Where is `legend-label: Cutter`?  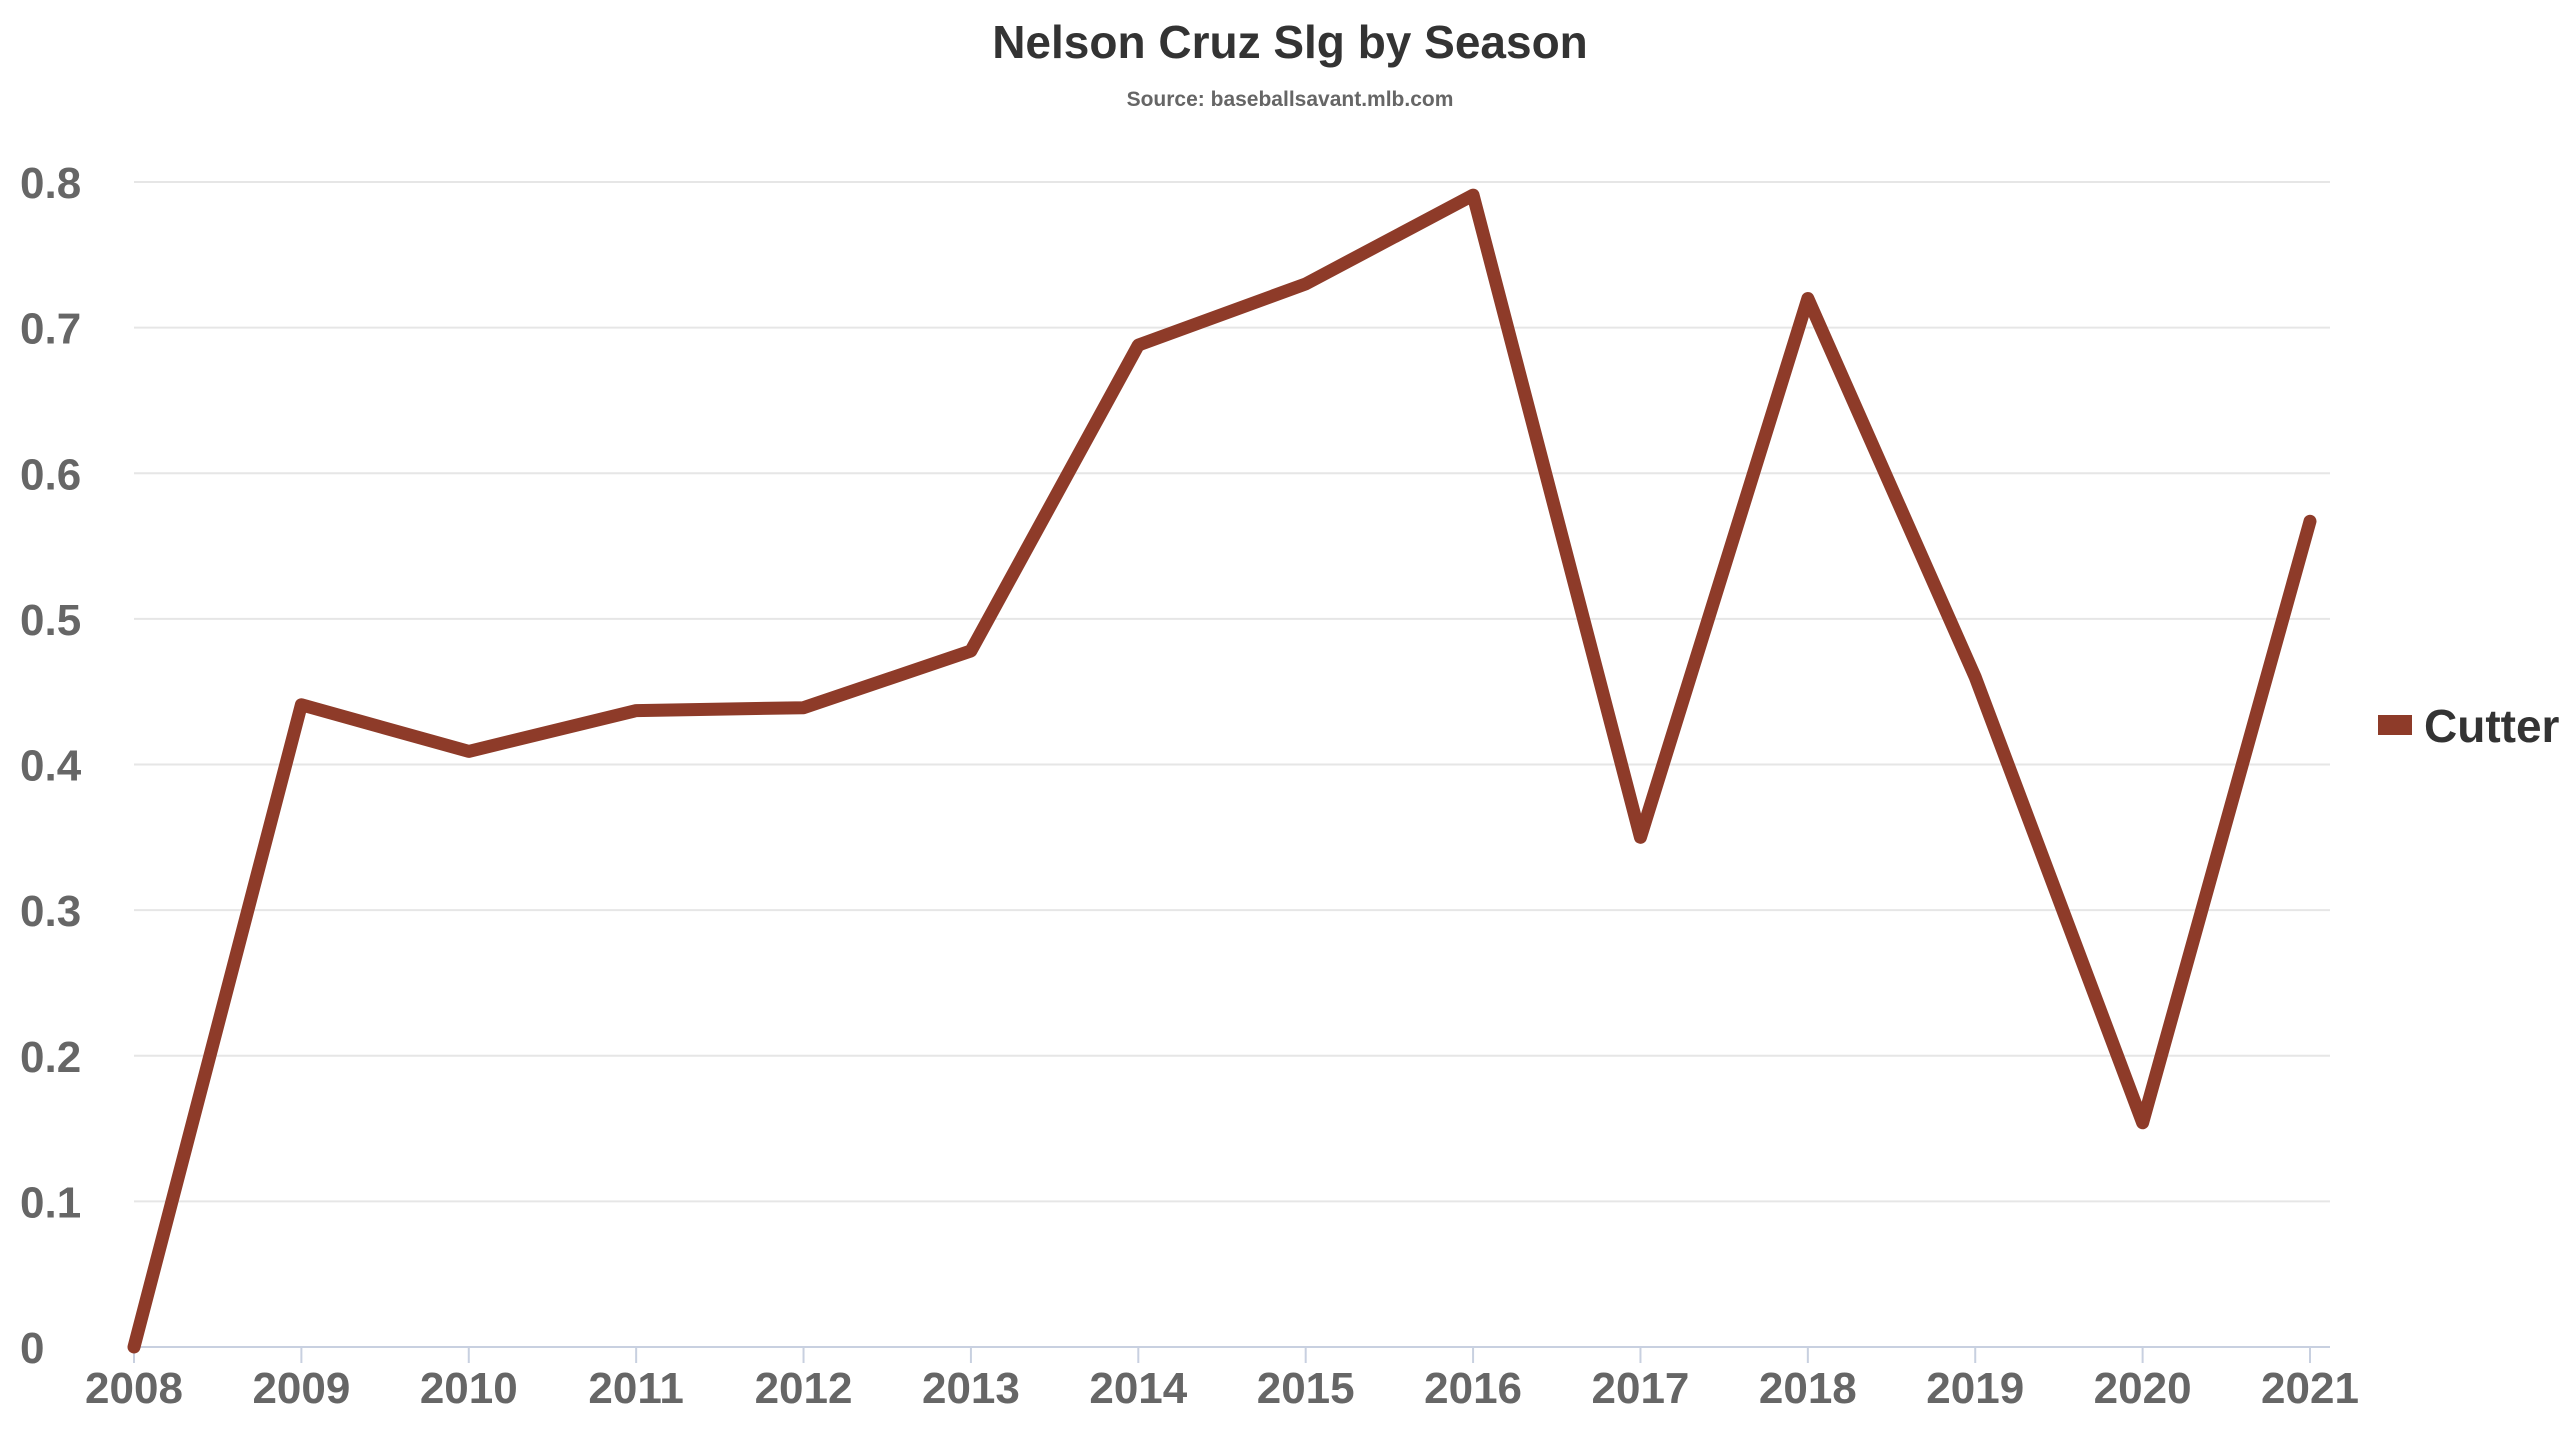
legend-label: Cutter is located at coordinates (2492, 726).